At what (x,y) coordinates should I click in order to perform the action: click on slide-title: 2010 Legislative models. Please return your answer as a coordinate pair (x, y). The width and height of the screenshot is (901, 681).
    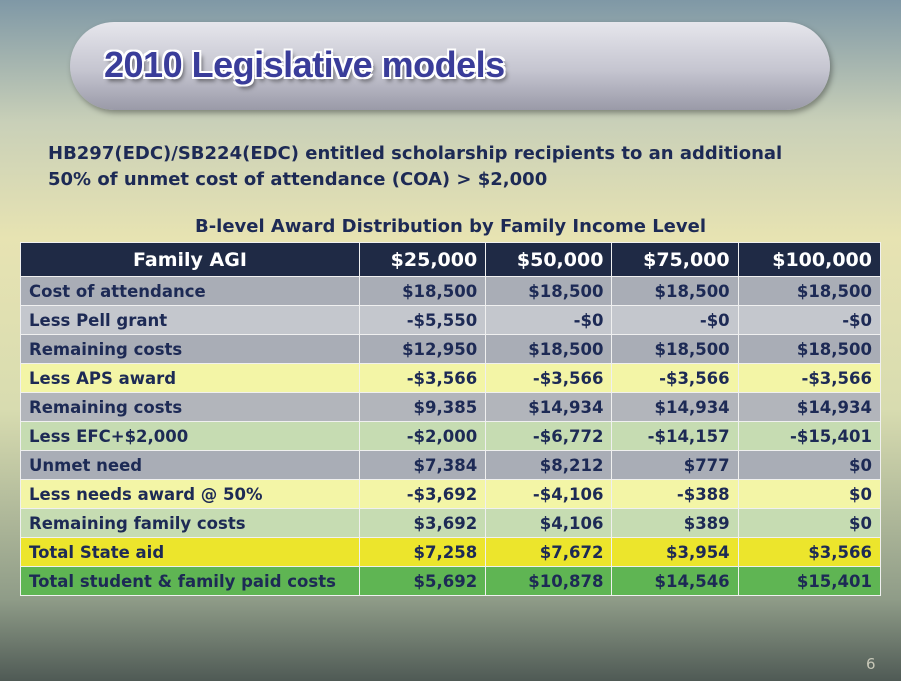
    Looking at the image, I should click on (304, 64).